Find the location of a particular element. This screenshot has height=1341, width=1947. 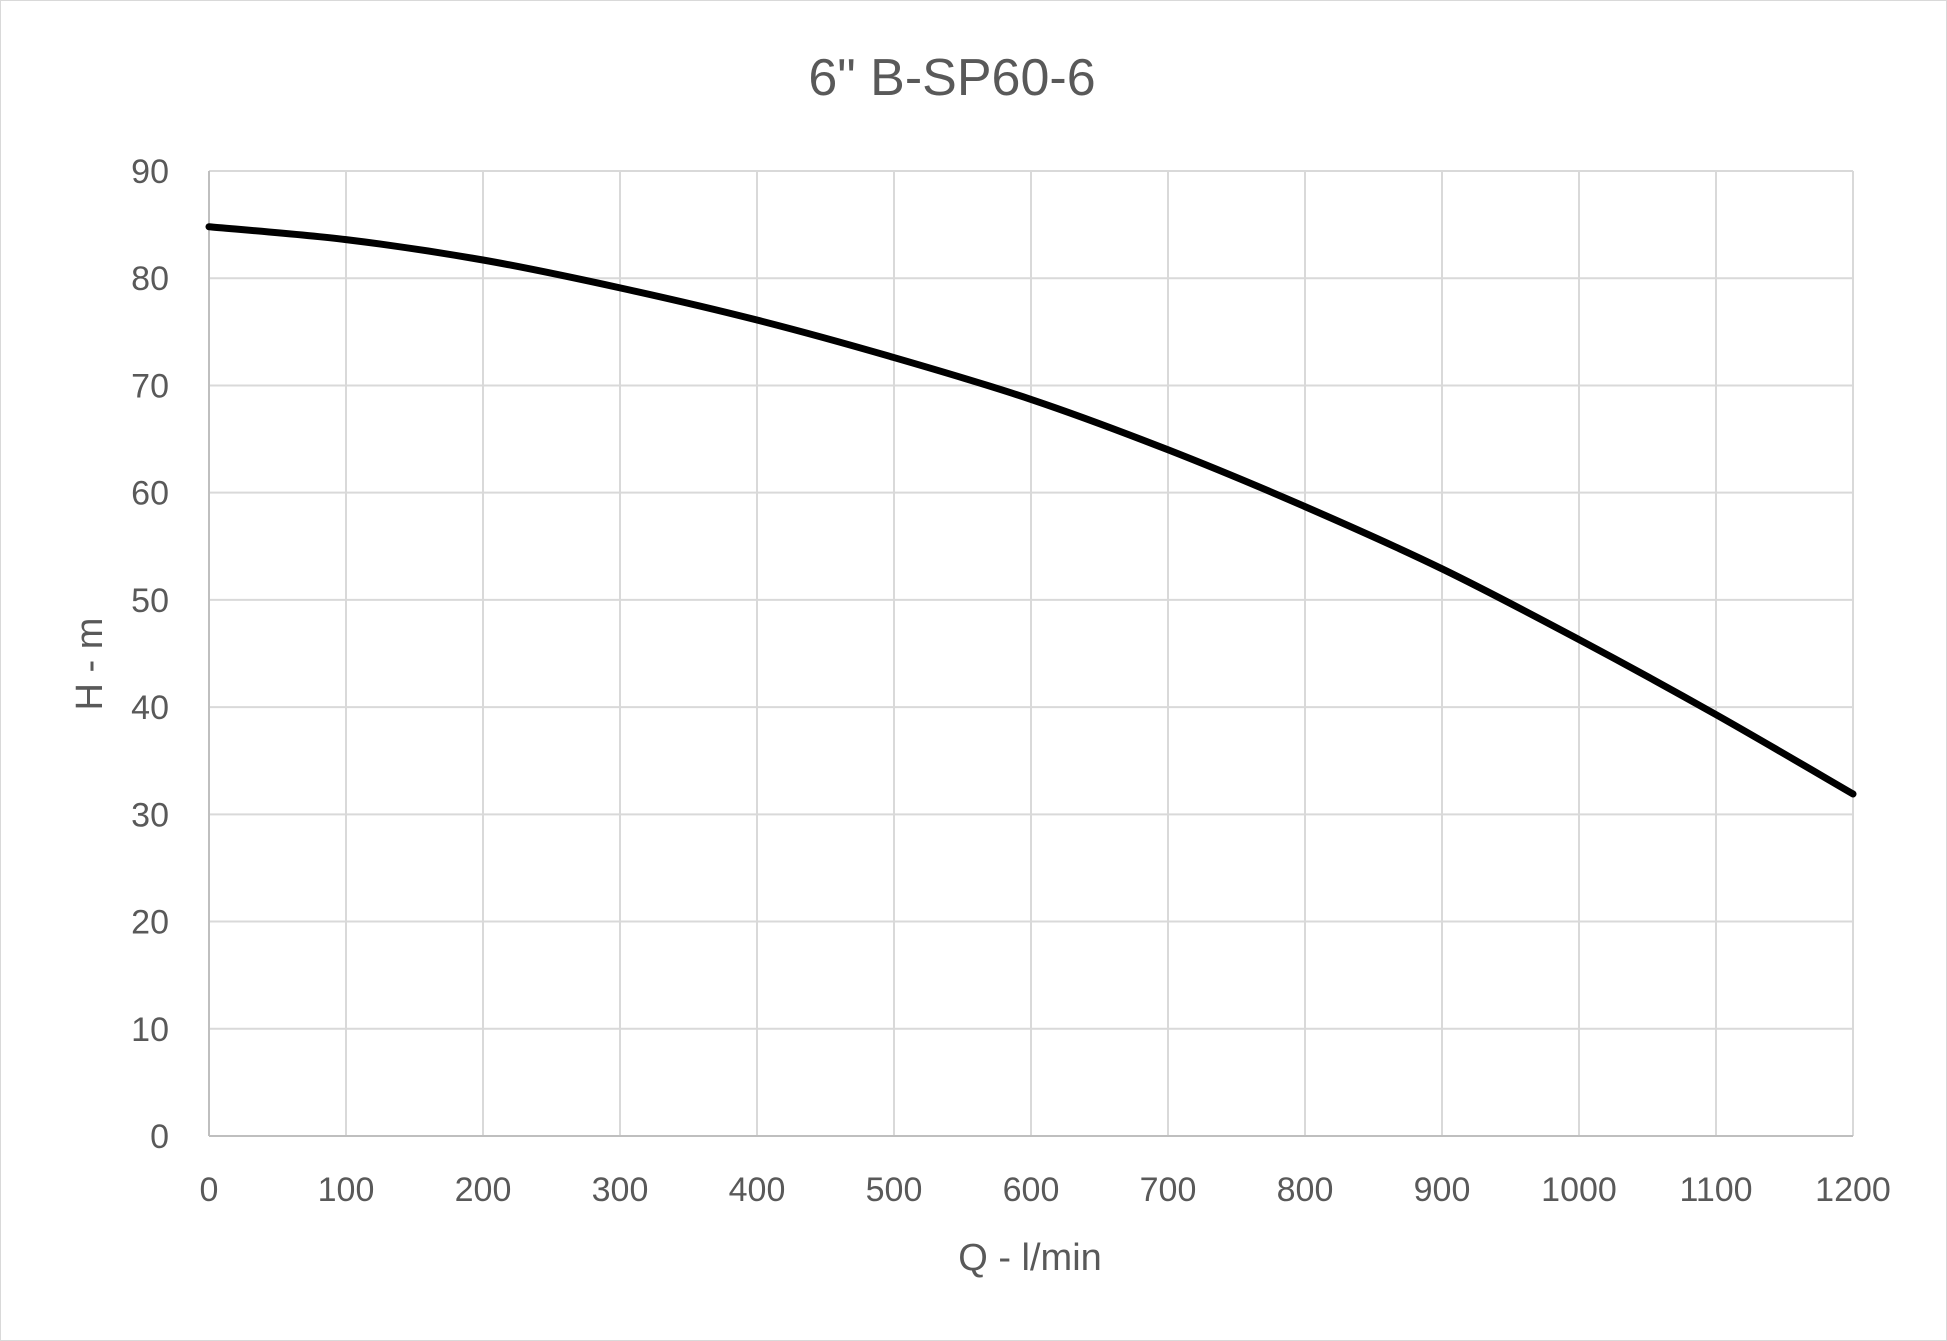

y-axis-label: H - m is located at coordinates (90, 664).